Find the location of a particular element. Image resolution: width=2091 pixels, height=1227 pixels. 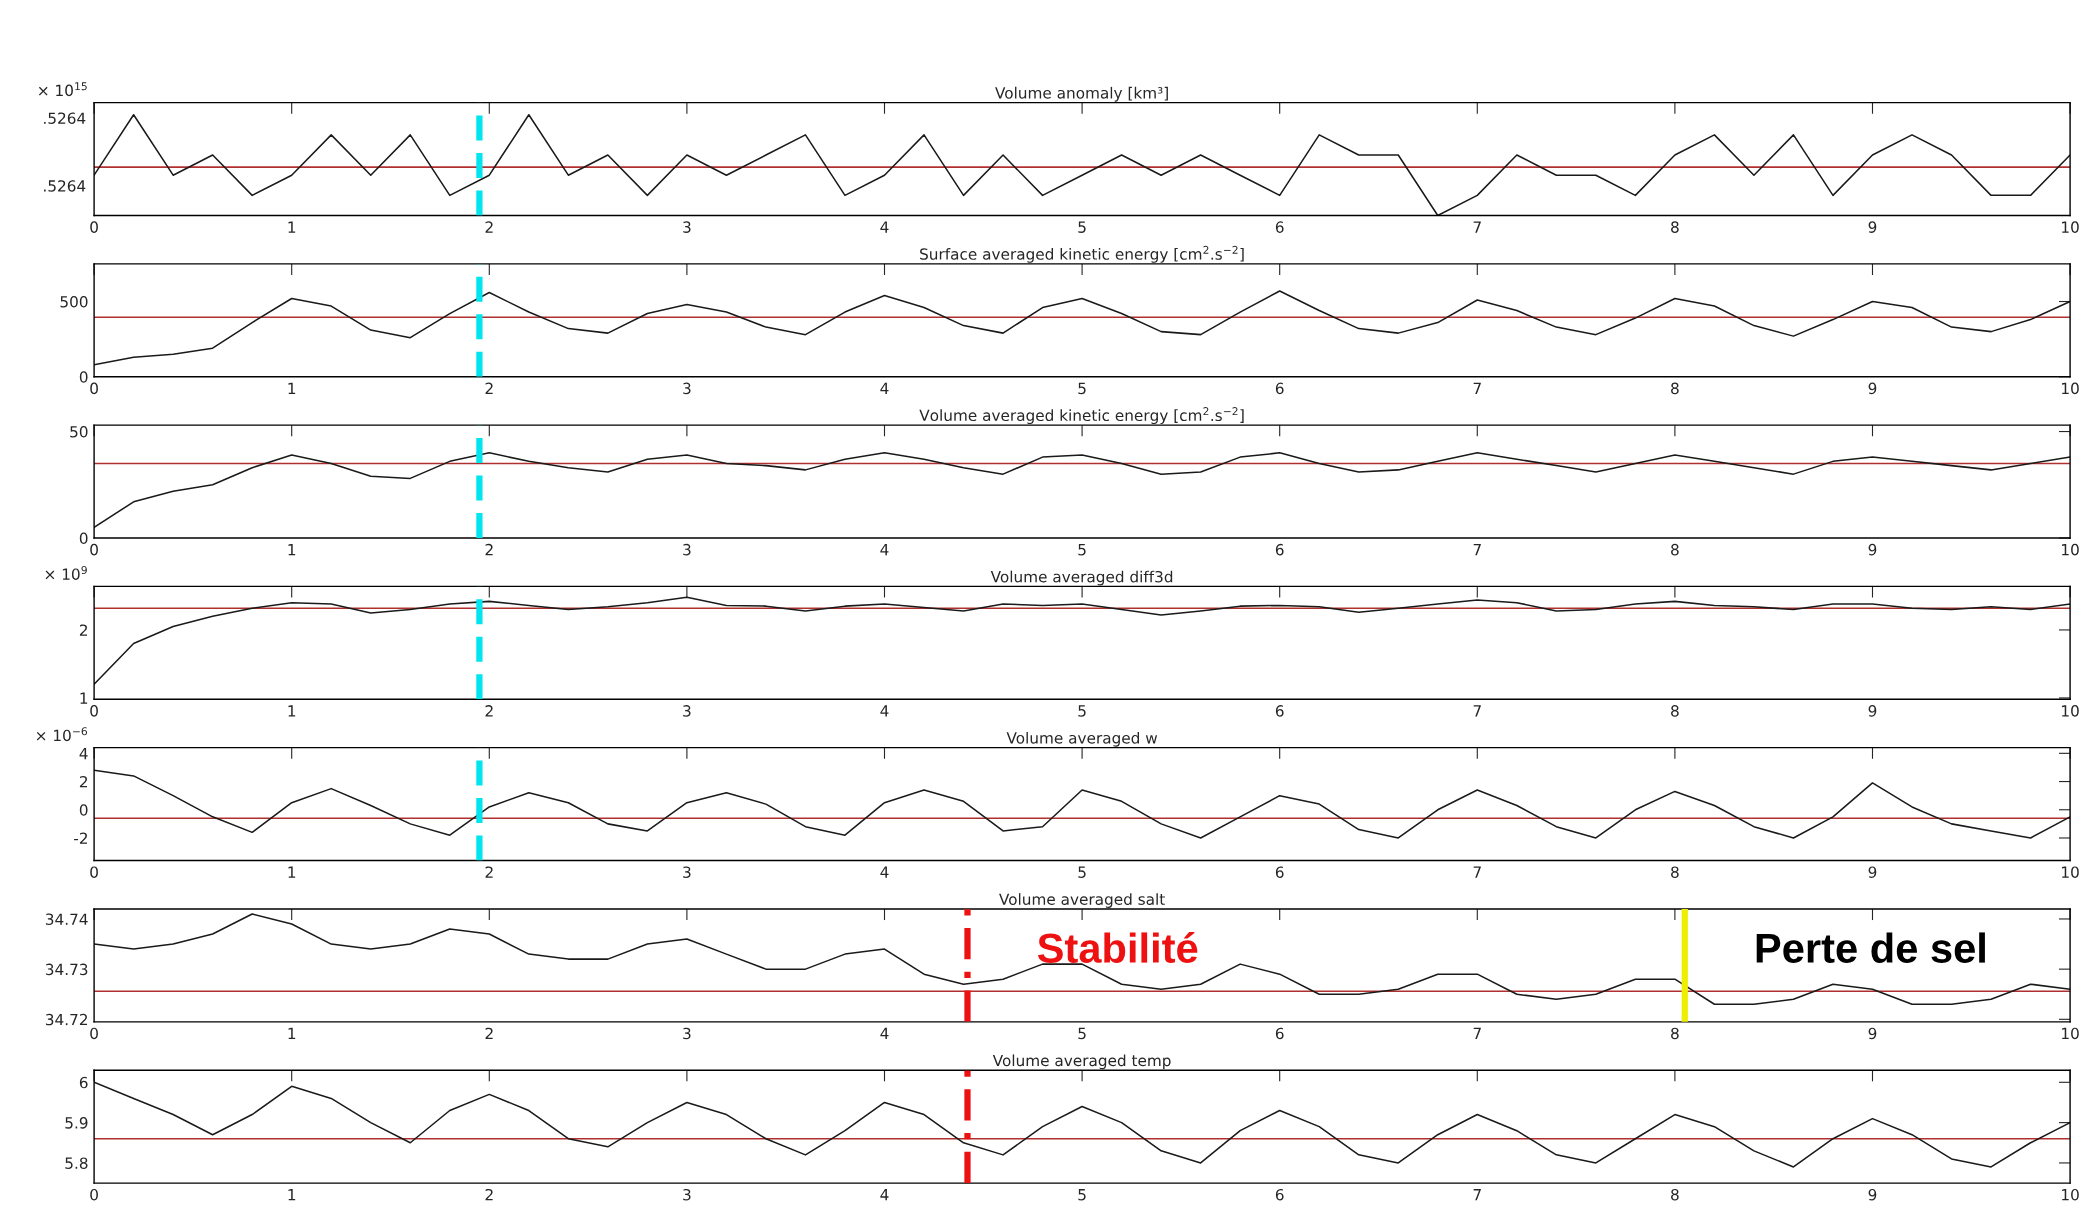

ref-line-label: Stabilité is located at coordinates (1117, 948).